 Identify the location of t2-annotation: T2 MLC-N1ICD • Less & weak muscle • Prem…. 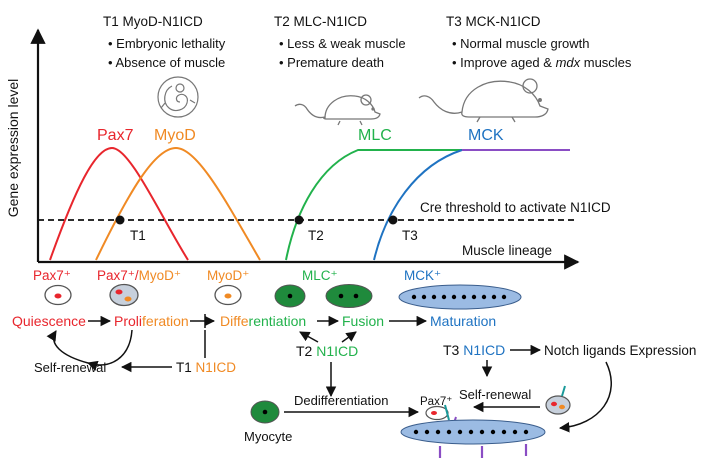
(340, 42).